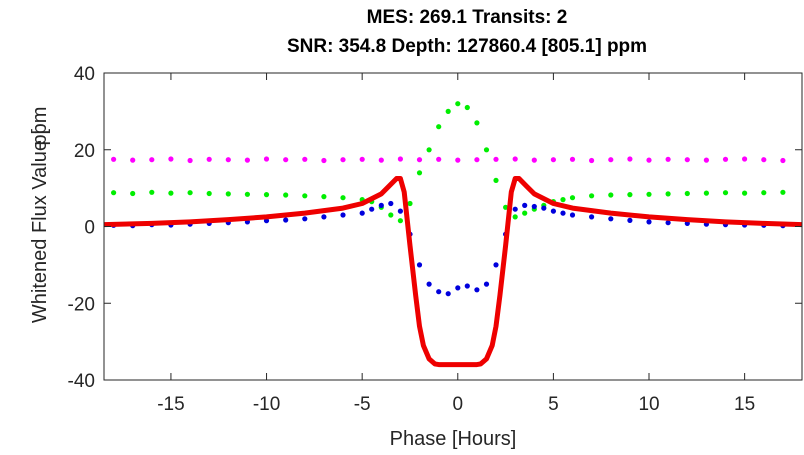 This screenshot has height=455, width=804. What do you see at coordinates (170, 404) in the screenshot?
I see `x-tick-label: -15` at bounding box center [170, 404].